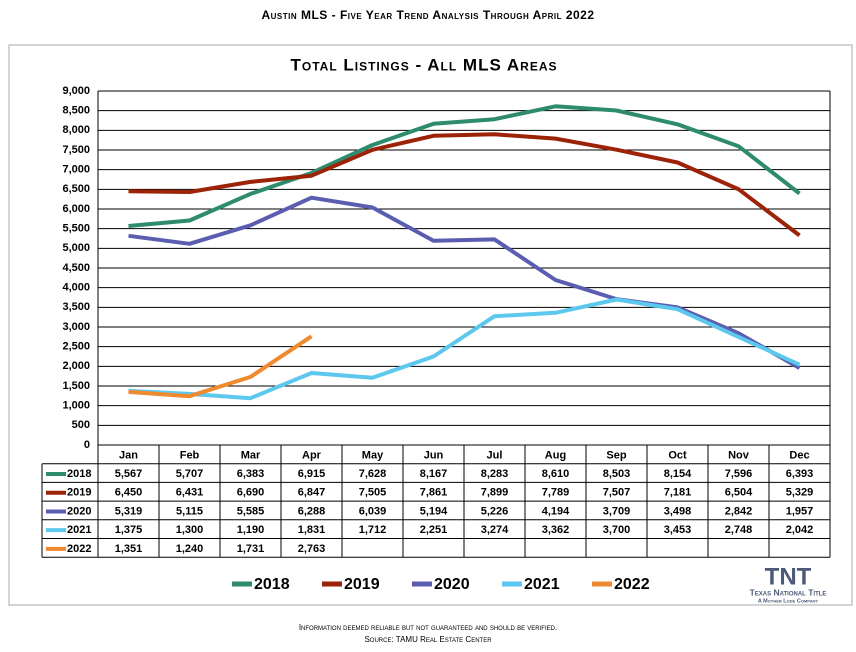 The width and height of the screenshot is (856, 652). Describe the element at coordinates (556, 511) in the screenshot. I see `table-cell: 4,194` at that location.